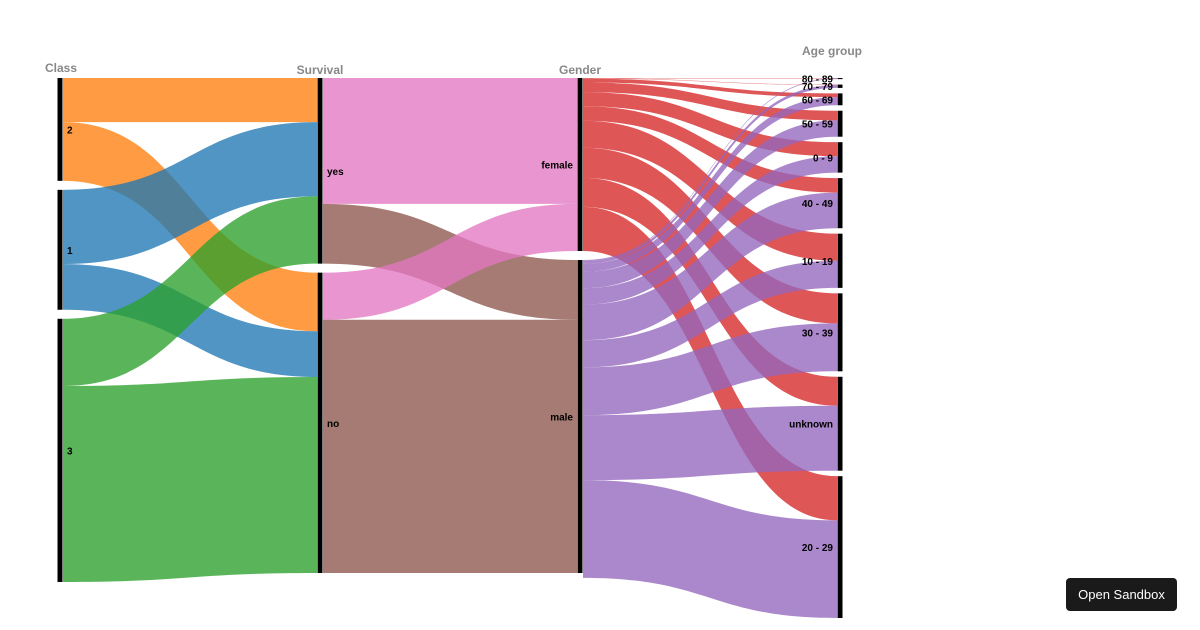  Describe the element at coordinates (580, 416) in the screenshot. I see `node-bar-gender-male` at that location.